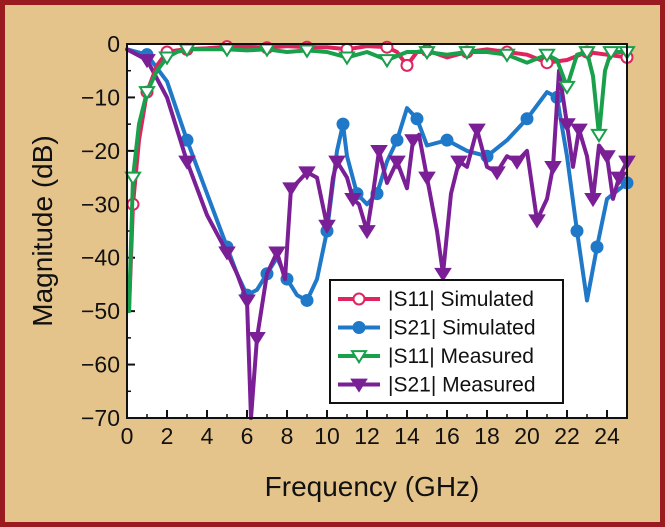 This screenshot has width=665, height=527. I want to click on x-axis-ticks: 0 2 4 6 8 10 12 14 16 18 20 22 24, so click(370, 429).